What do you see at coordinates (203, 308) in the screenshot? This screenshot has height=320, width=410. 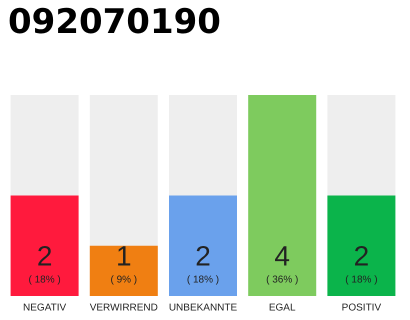 I see `x-tick-label: UNBEKANNTE` at bounding box center [203, 308].